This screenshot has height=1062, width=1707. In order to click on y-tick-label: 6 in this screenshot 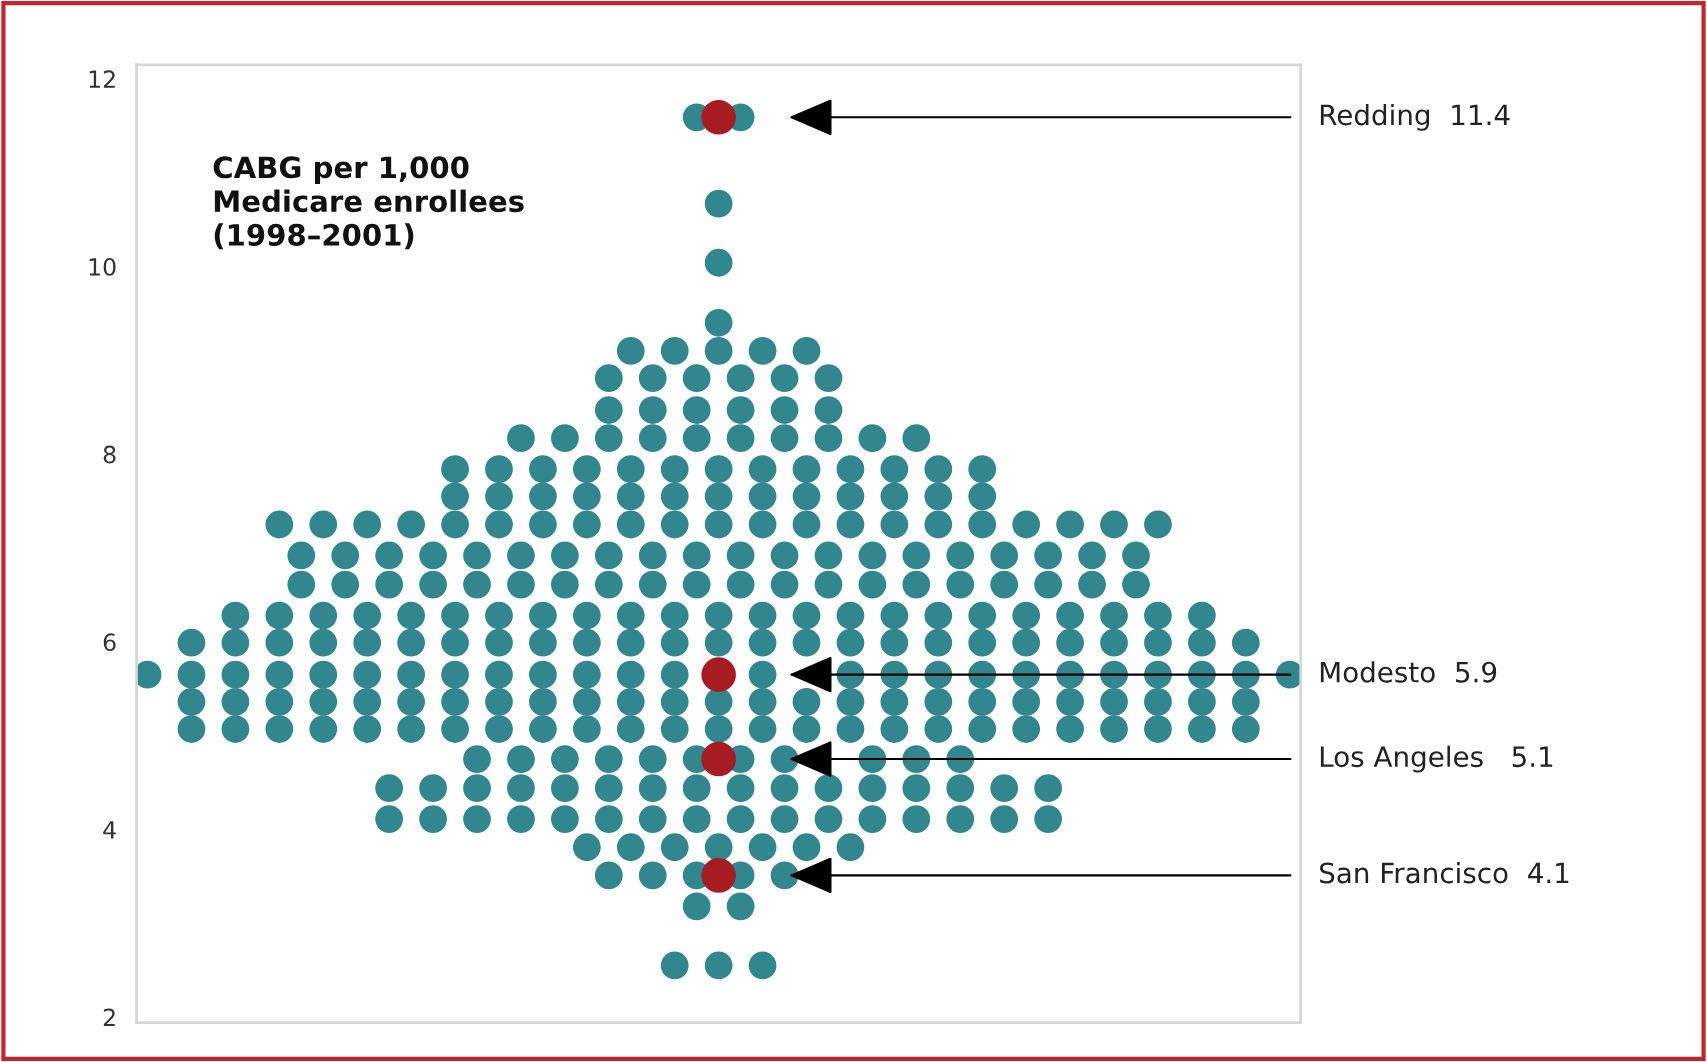, I will do `click(109, 642)`.